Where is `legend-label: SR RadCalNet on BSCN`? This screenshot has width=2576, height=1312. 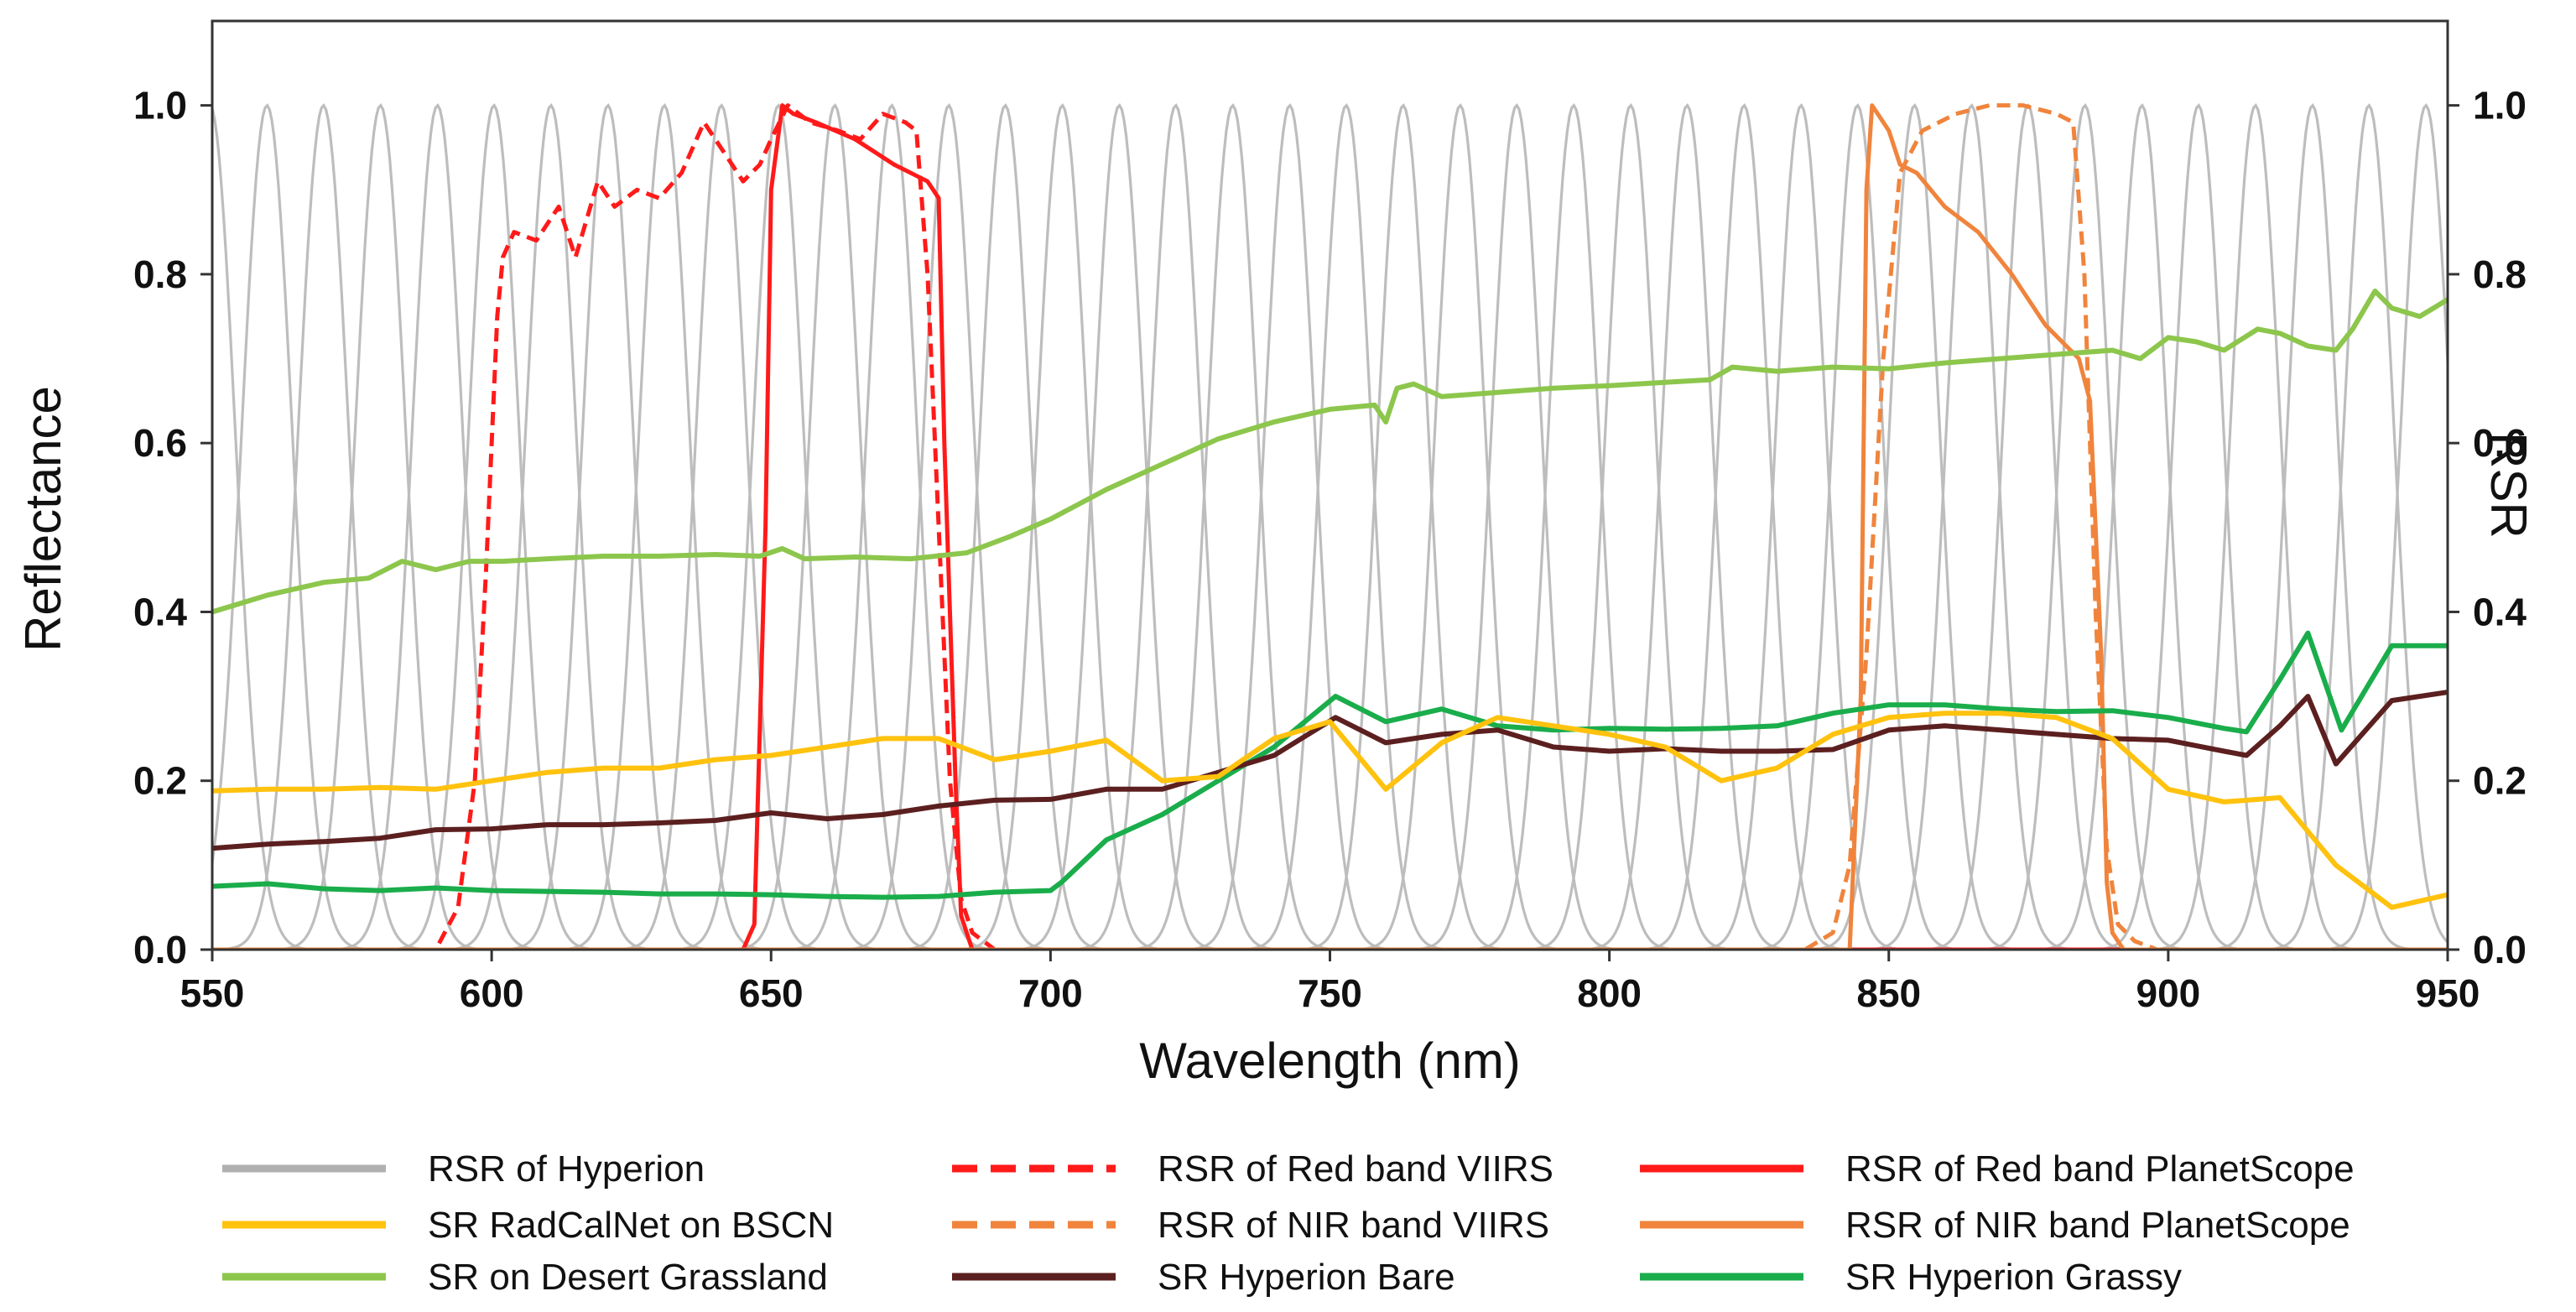 legend-label: SR RadCalNet on BSCN is located at coordinates (631, 1226).